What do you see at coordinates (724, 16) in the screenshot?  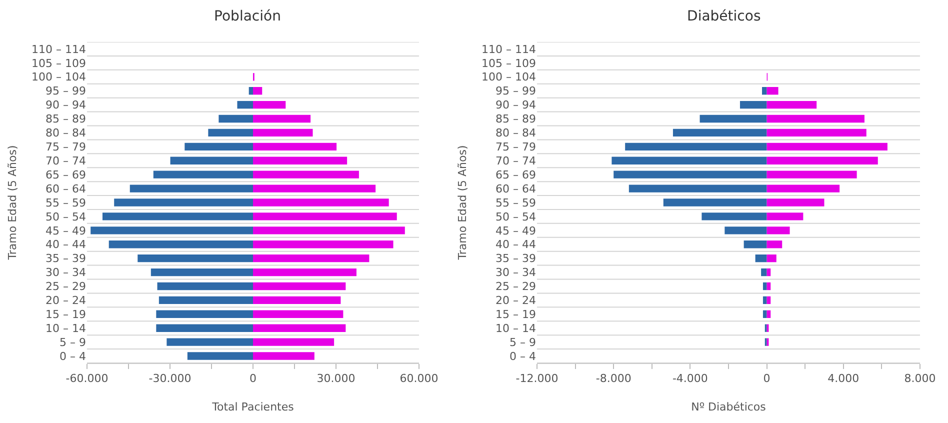 I see `chart-title: Diabéticos` at bounding box center [724, 16].